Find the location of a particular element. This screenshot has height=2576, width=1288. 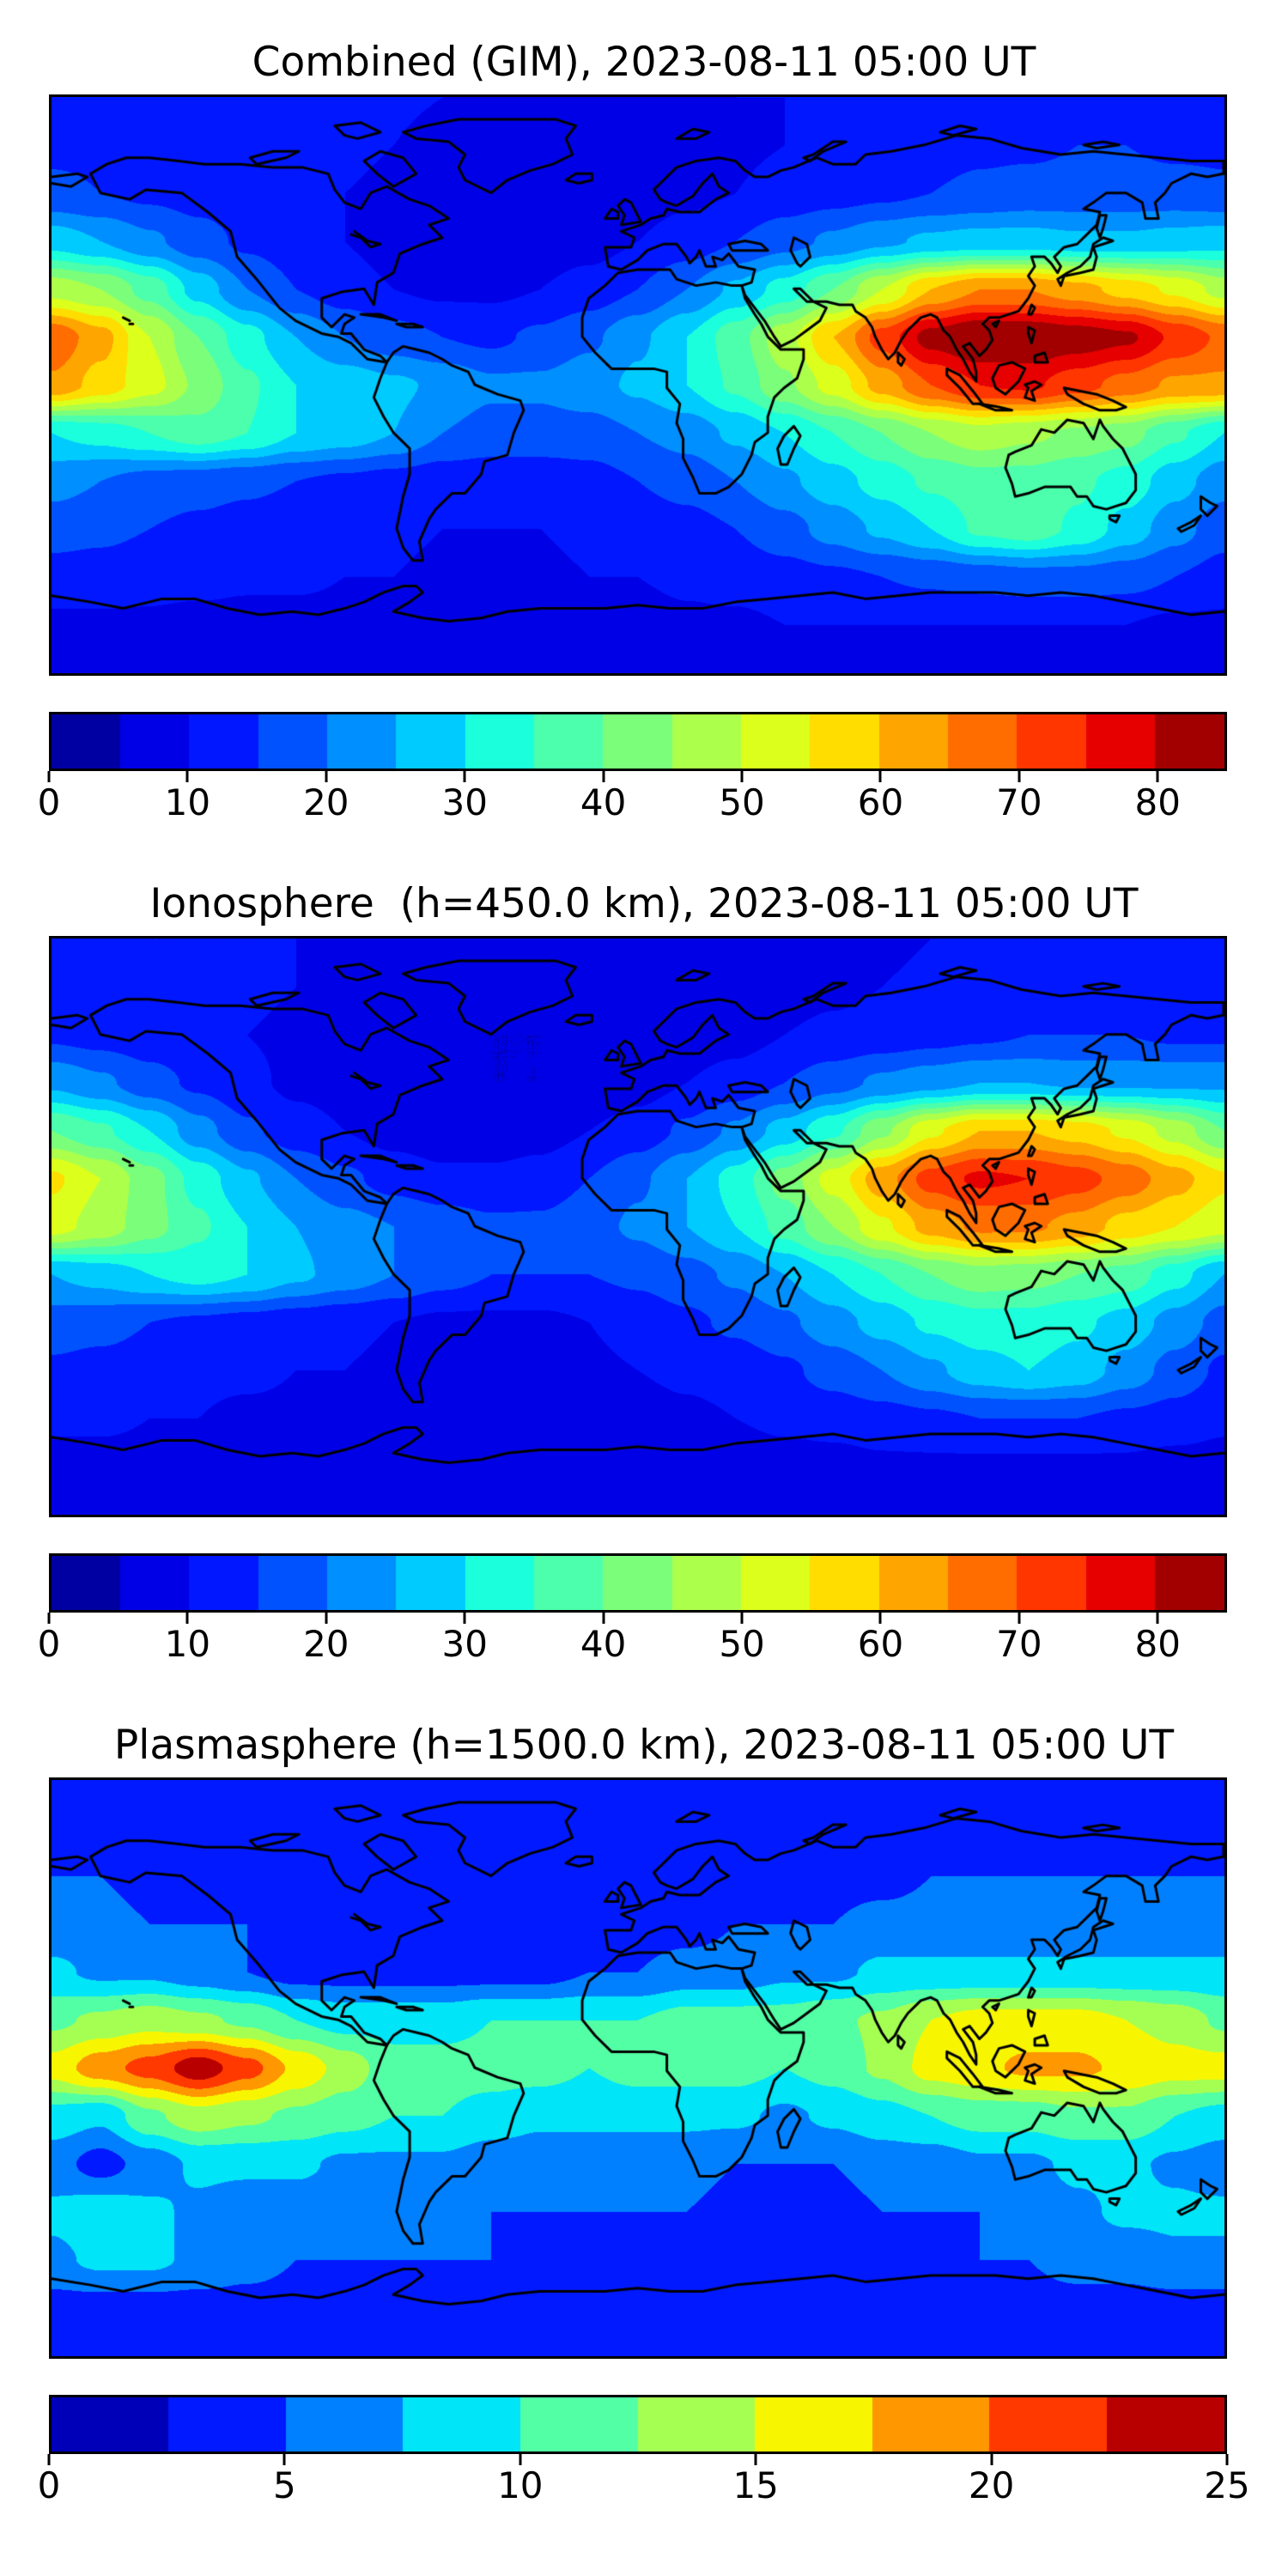

colorbar-ticks-ionosphere: 0 10 20 30 40 50 60 70 80 is located at coordinates (632, 1639).